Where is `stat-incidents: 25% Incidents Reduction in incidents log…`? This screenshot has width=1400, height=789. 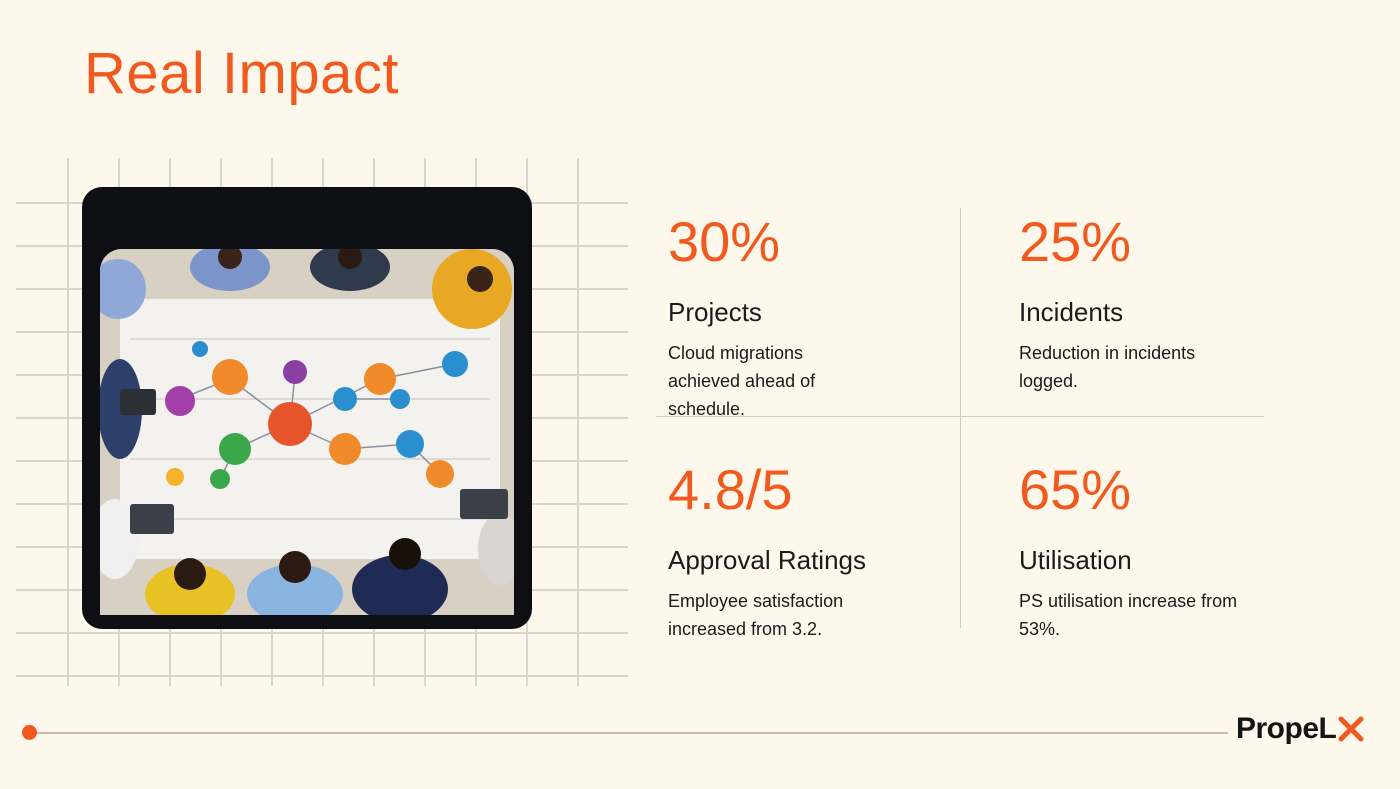
stat-incidents: 25% Incidents Reduction in incidents log… is located at coordinates (1164, 304).